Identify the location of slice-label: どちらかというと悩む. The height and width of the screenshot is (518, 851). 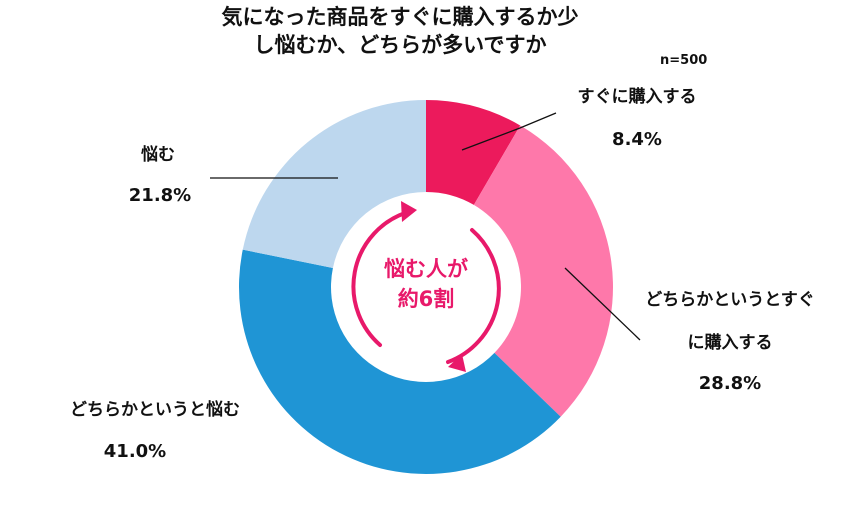
(155, 410).